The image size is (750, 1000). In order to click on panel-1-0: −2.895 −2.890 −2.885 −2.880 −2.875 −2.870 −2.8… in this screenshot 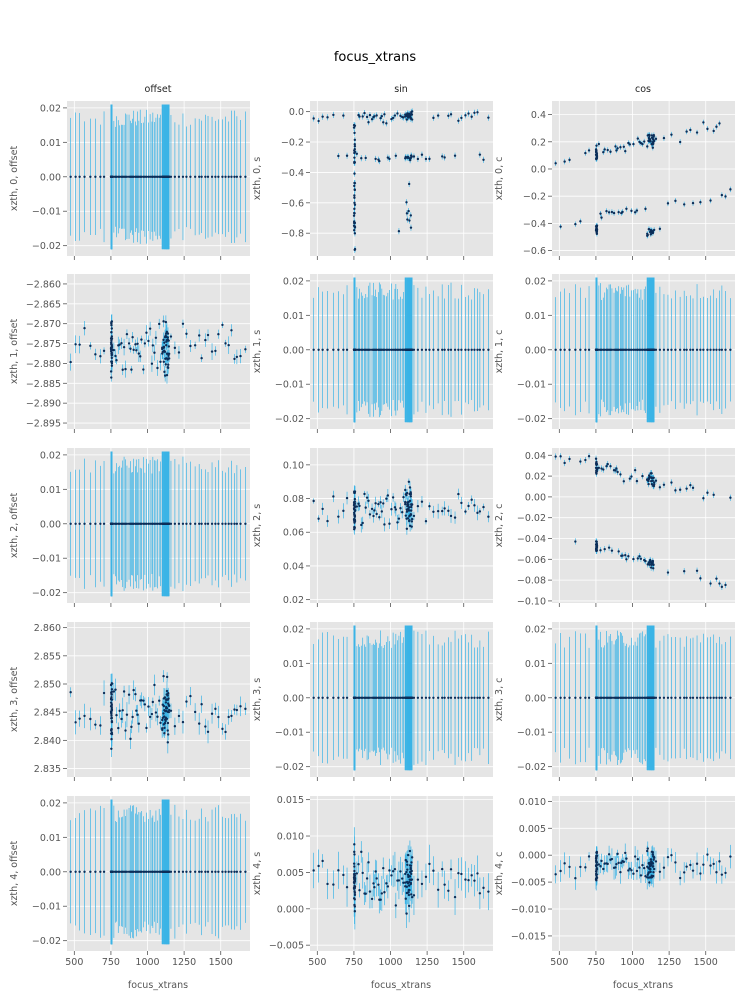, I will do `click(129, 353)`.